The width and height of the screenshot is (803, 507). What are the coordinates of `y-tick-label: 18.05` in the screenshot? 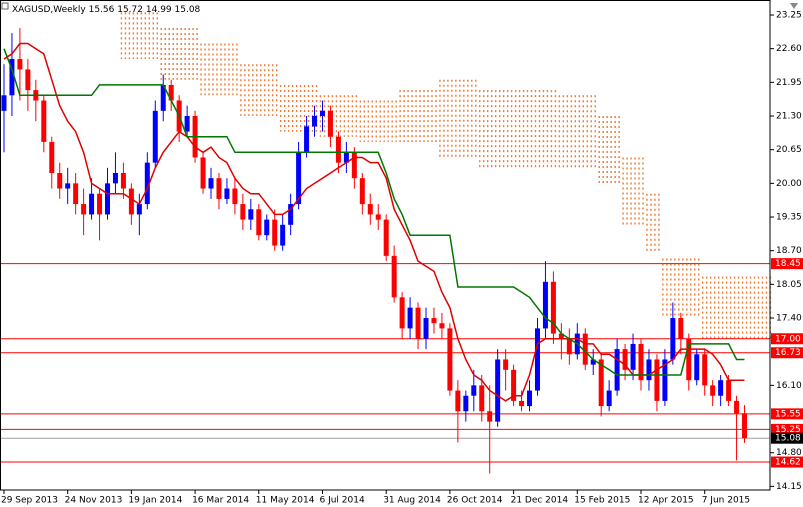 It's located at (789, 285).